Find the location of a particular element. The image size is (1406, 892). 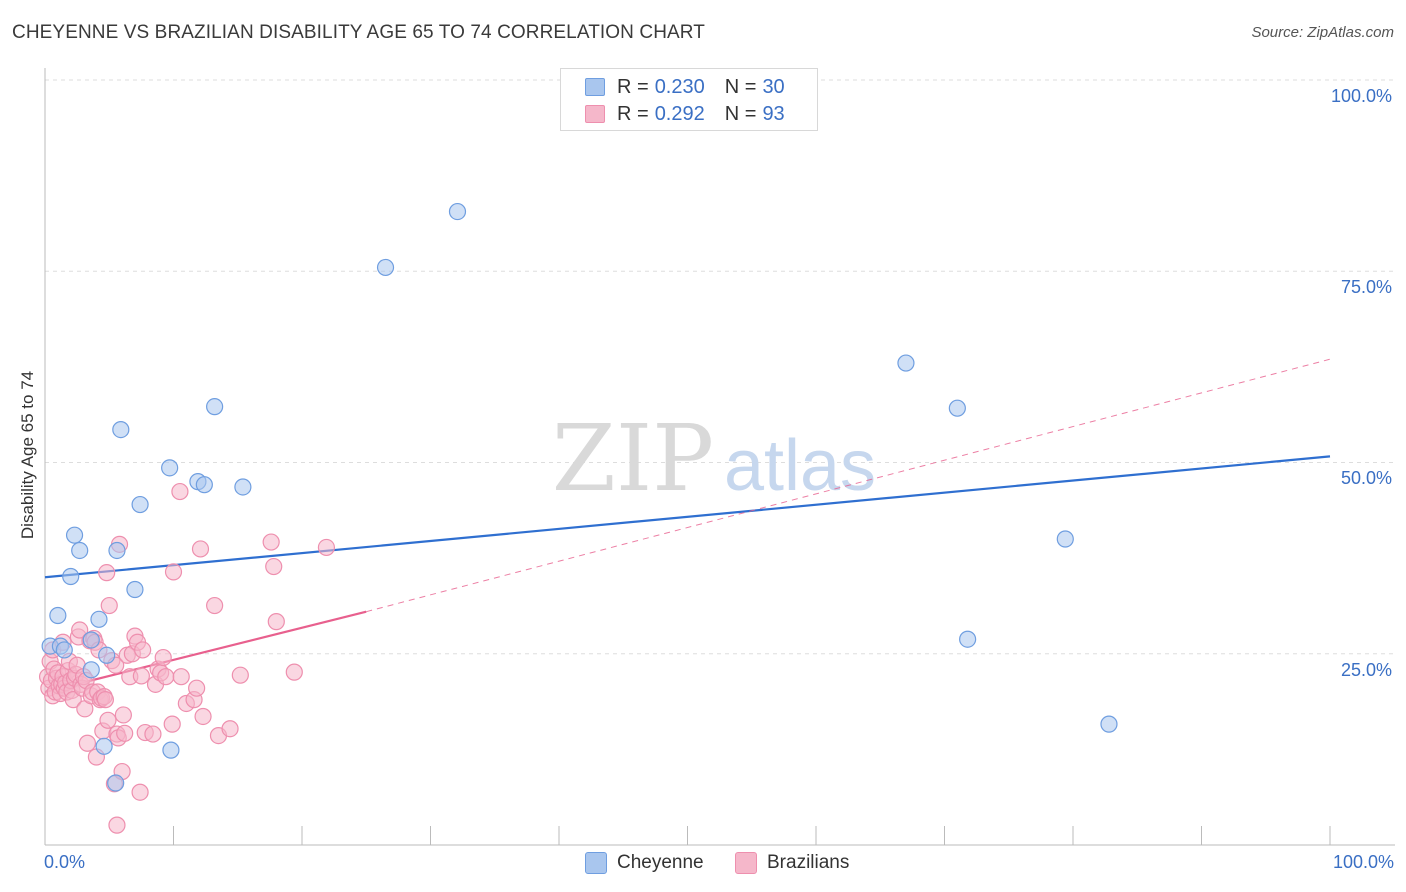

legend-item-brazilians: Brazilians is located at coordinates (792, 863).